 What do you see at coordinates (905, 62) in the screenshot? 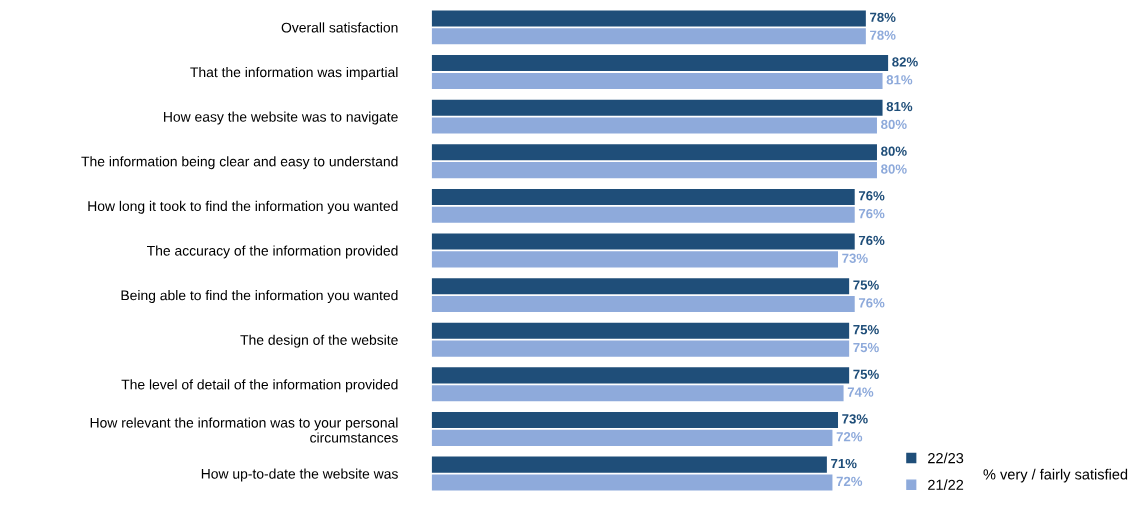
I see `data-label: 82%` at bounding box center [905, 62].